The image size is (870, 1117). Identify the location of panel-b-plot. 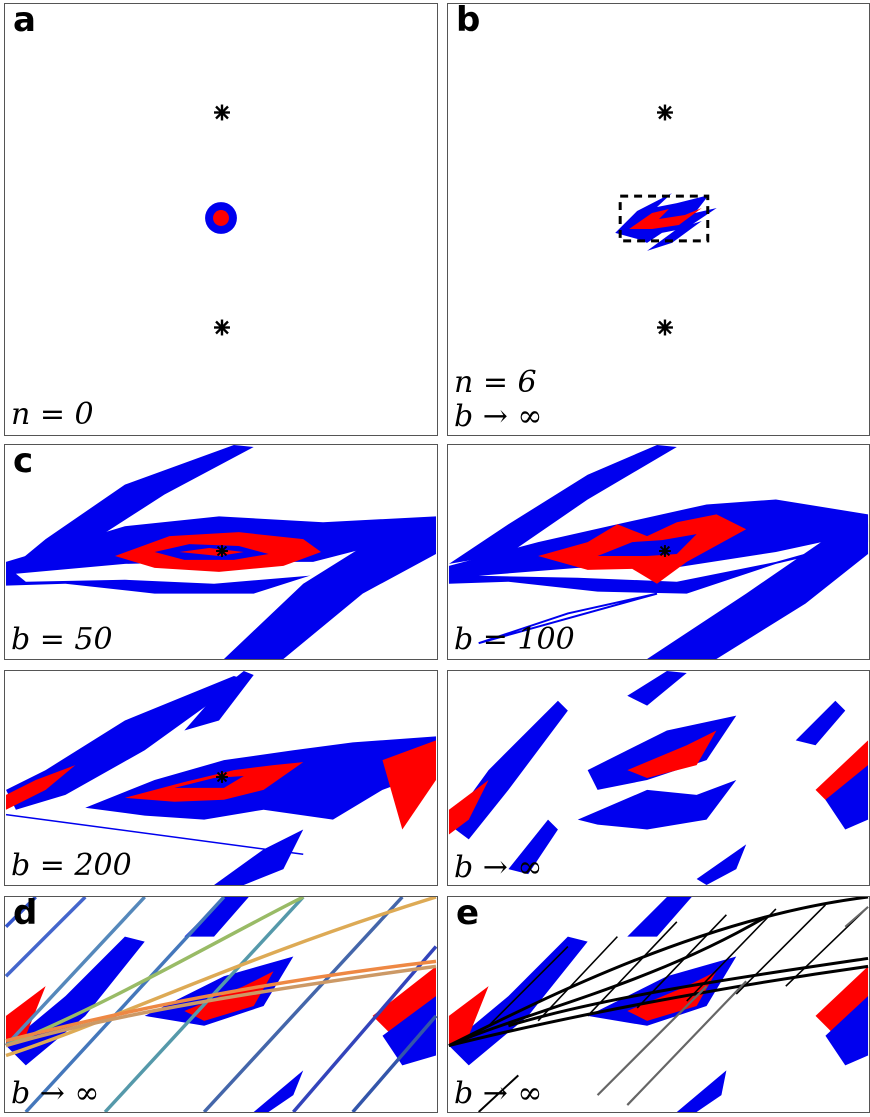
(666, 220).